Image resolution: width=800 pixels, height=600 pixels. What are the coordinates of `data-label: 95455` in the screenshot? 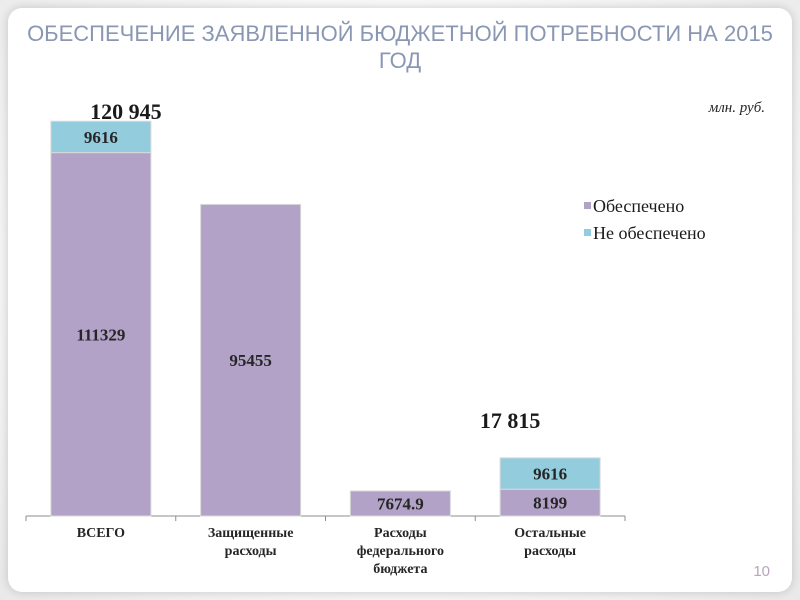 It's located at (250, 360).